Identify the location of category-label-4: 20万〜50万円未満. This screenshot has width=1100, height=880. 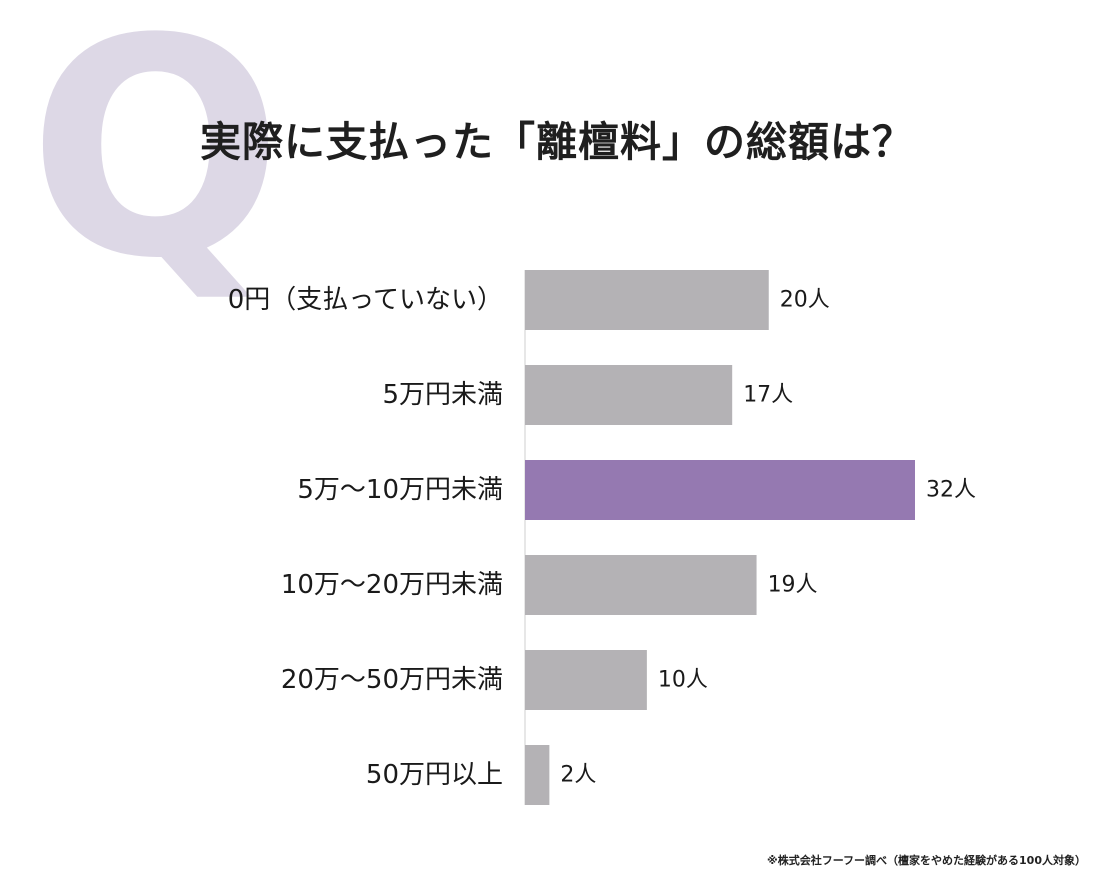
(392, 680).